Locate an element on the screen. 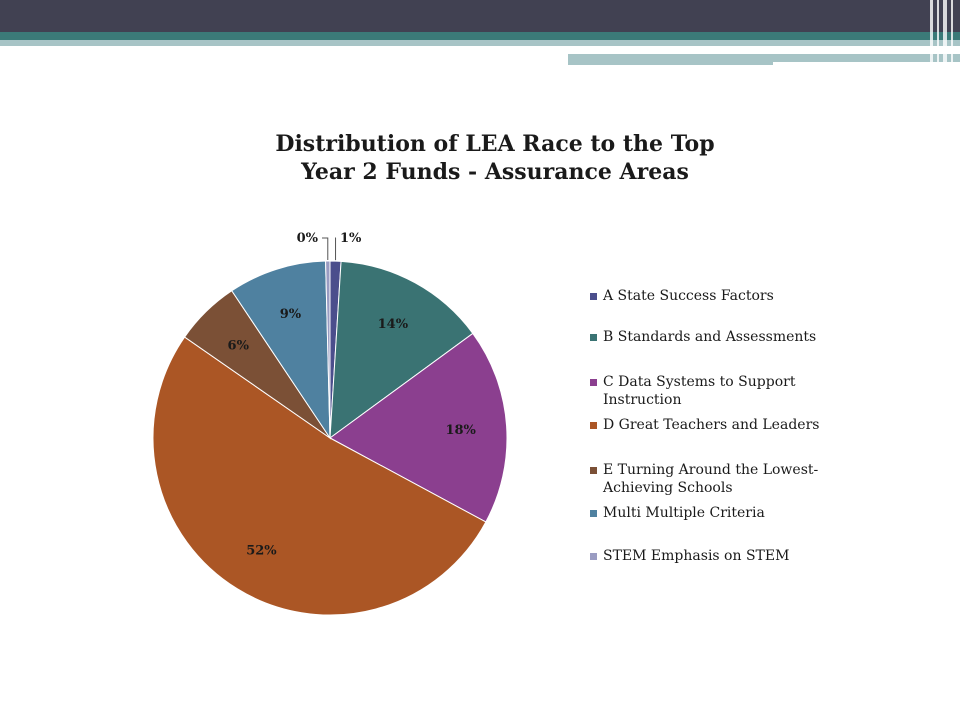 Image resolution: width=960 pixels, height=720 pixels. legend-item: D Great Teachers and Leaders is located at coordinates (715, 425).